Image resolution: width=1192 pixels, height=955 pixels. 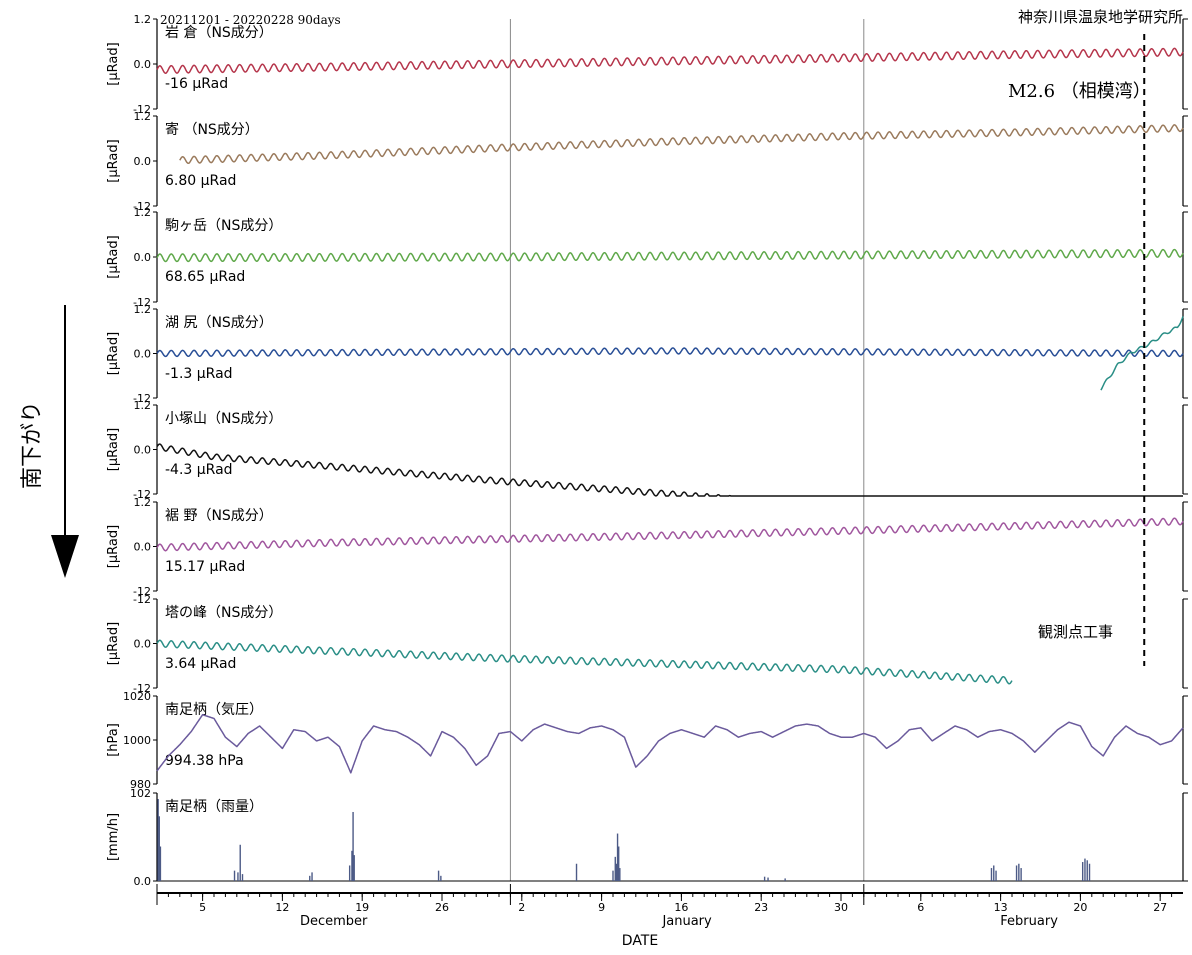 I want to click on panel-komagatake-station-name: 駒ヶ岳（NS成分）, so click(x=223, y=226).